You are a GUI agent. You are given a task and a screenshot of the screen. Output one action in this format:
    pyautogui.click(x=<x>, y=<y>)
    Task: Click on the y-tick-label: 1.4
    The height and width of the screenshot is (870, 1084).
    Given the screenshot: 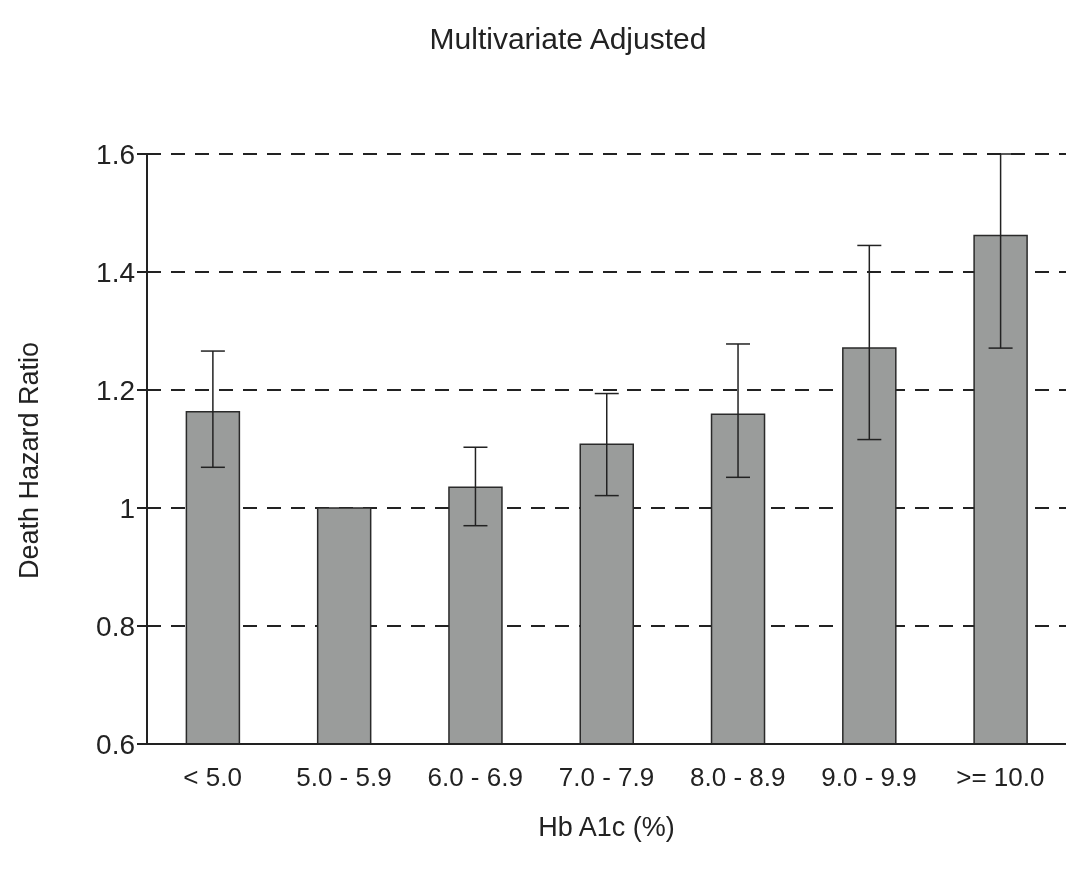 What is the action you would take?
    pyautogui.click(x=115, y=272)
    